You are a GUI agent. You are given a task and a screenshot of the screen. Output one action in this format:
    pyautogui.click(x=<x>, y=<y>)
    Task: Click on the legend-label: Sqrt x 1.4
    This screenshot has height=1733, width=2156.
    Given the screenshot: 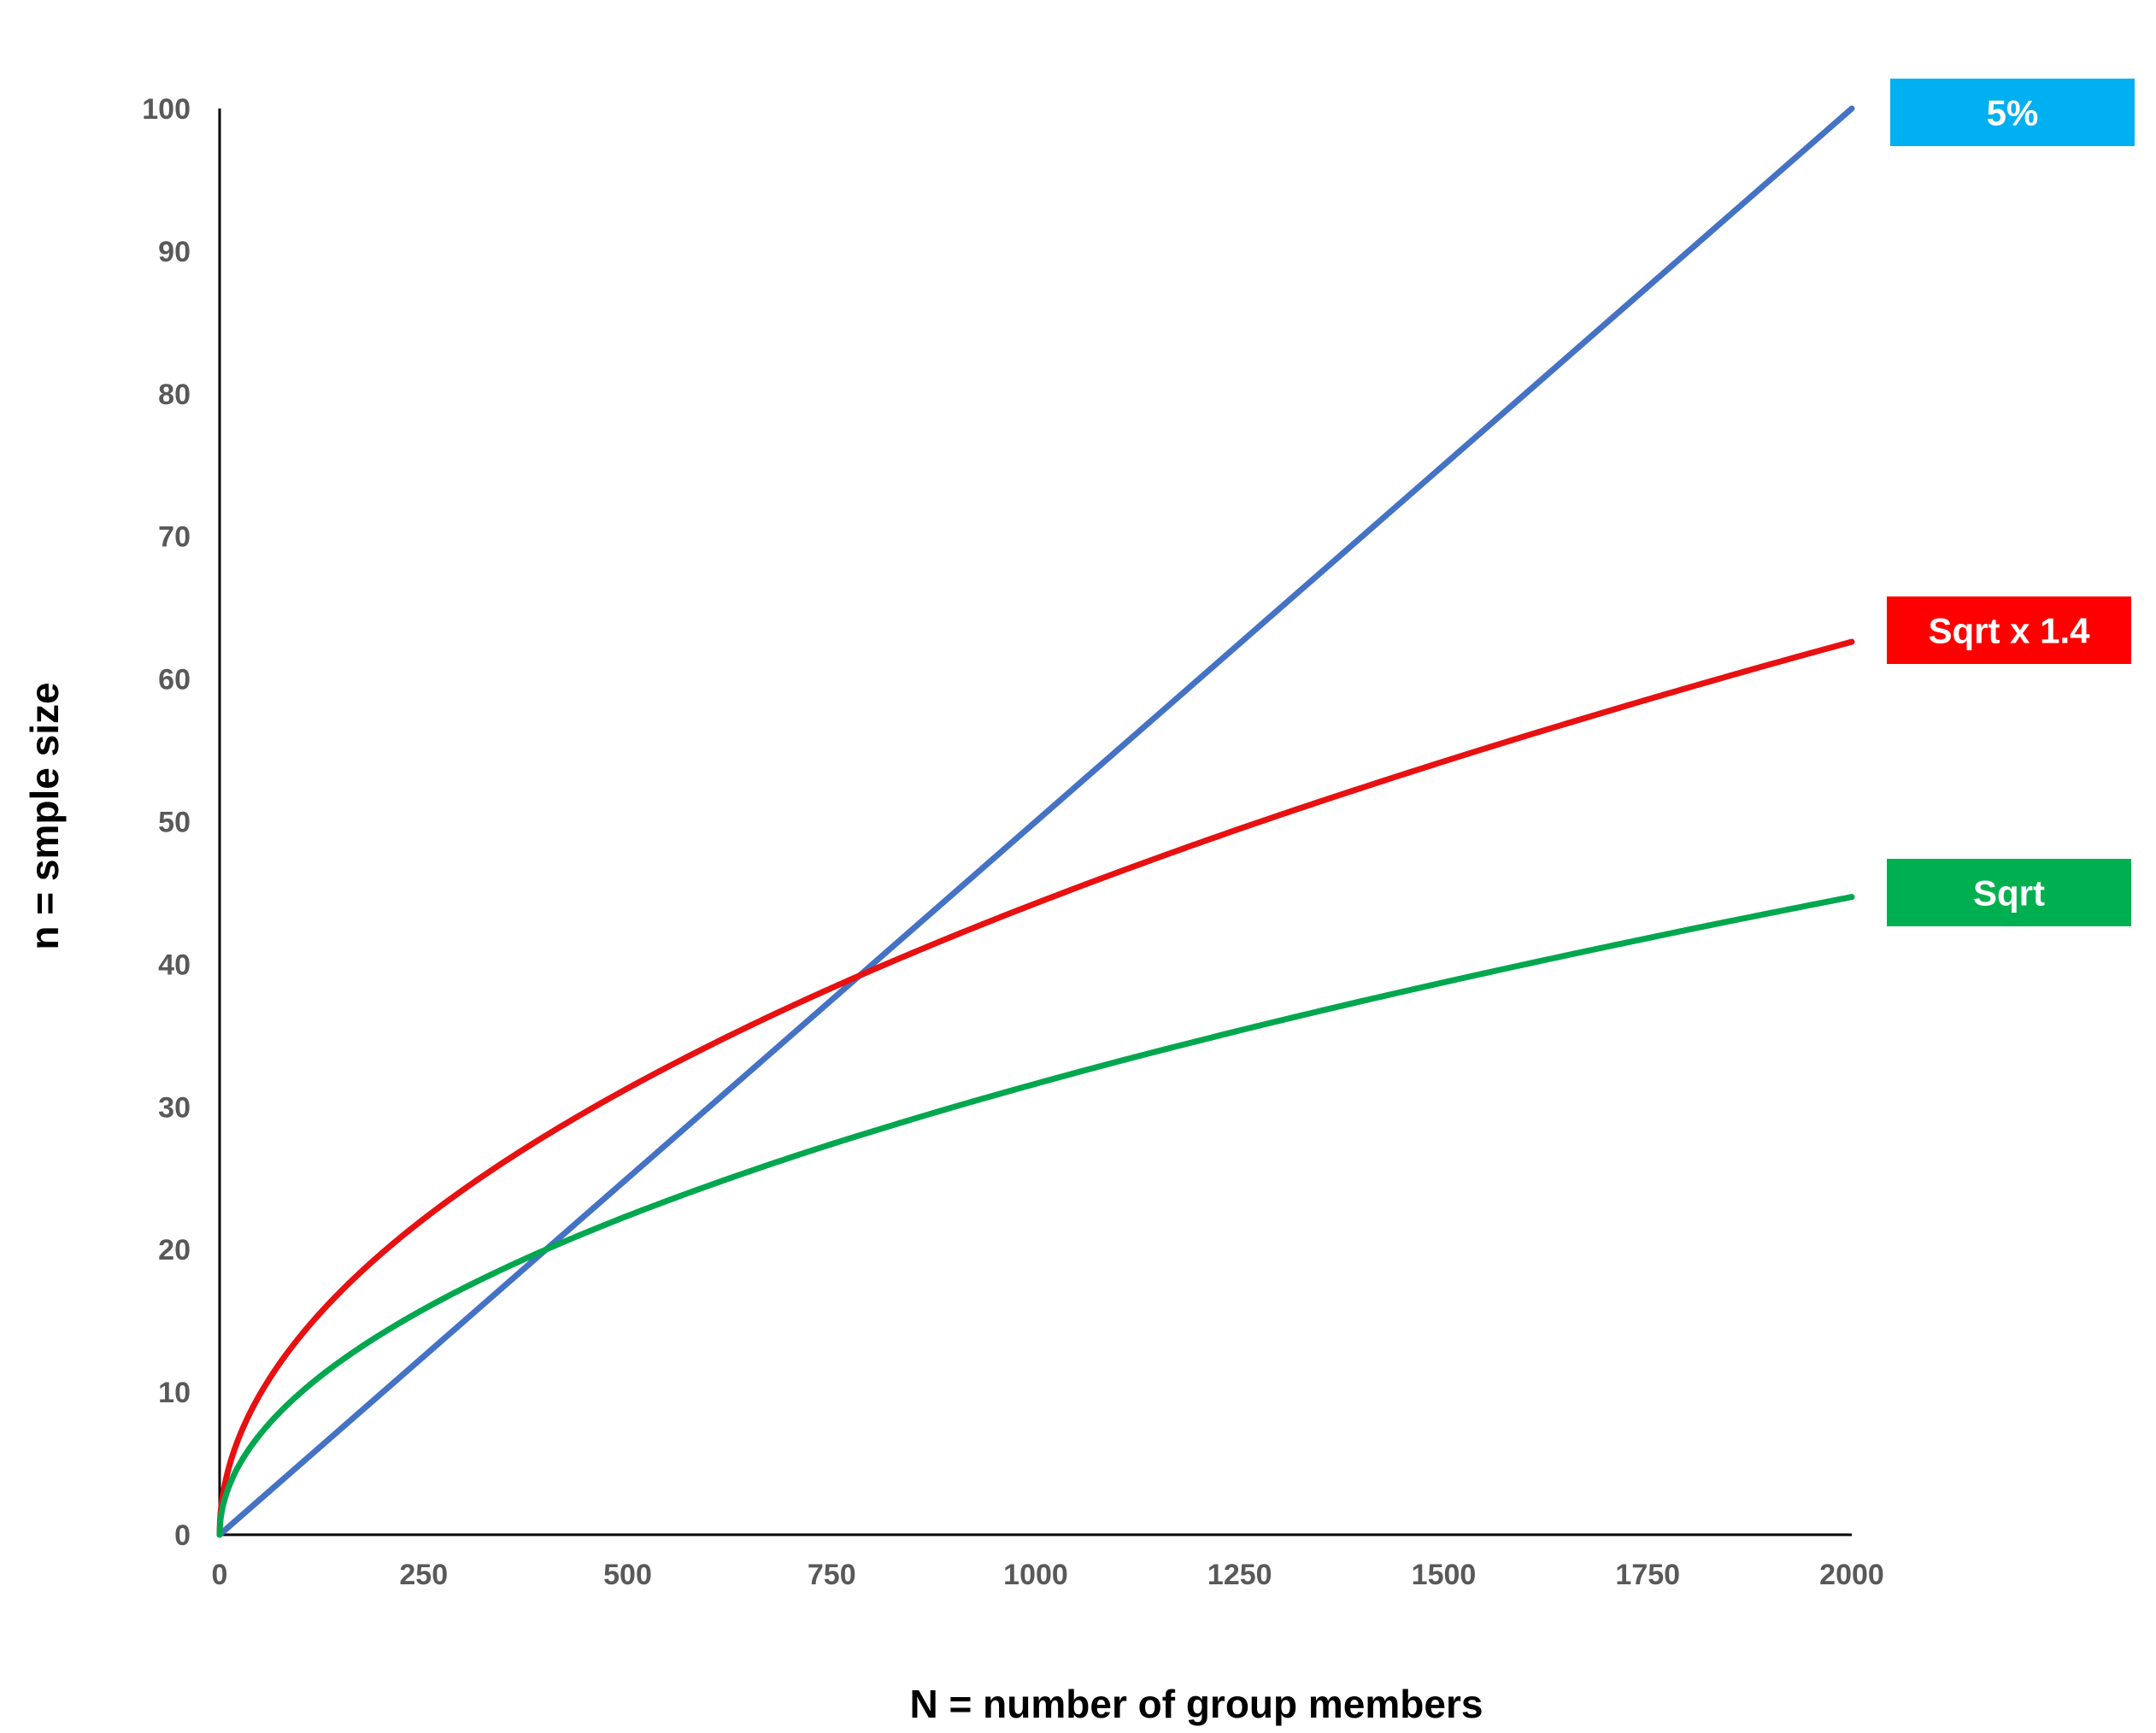 What is the action you would take?
    pyautogui.click(x=2009, y=631)
    